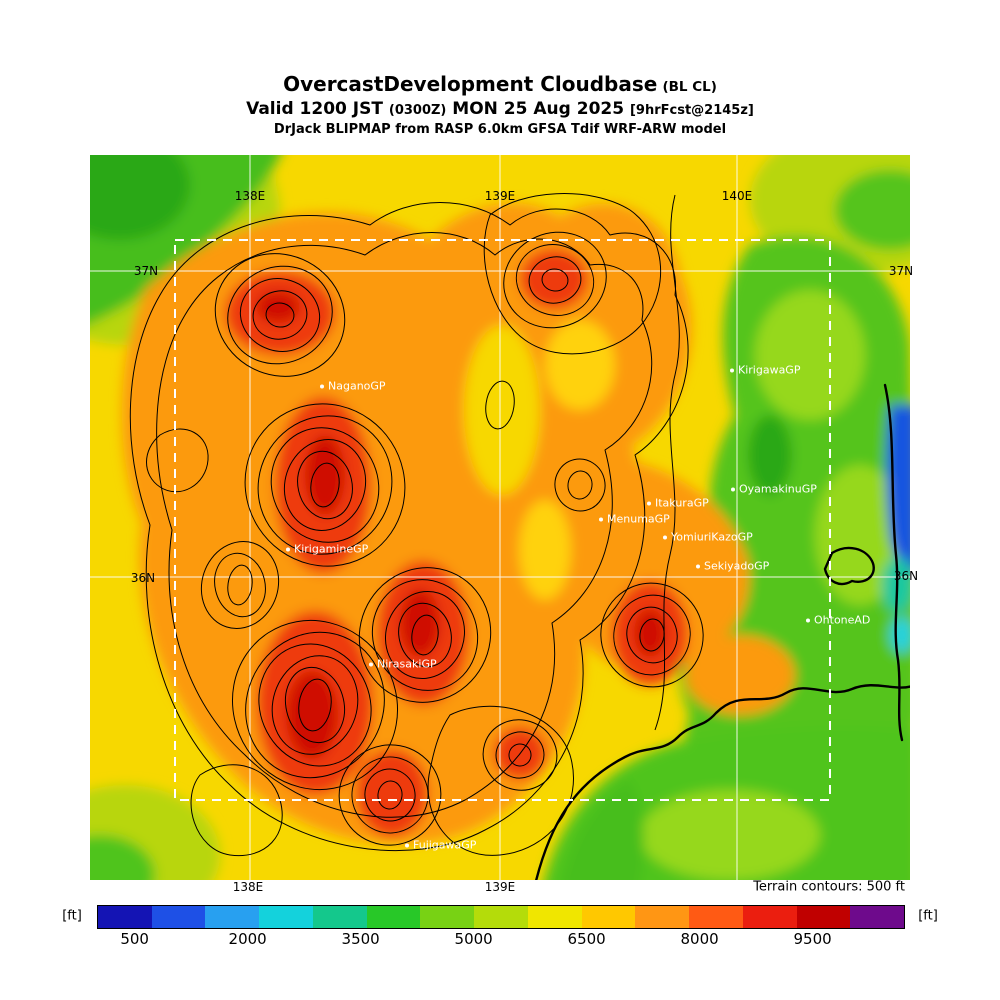 This screenshot has width=1000, height=1000. What do you see at coordinates (314, 109) in the screenshot?
I see `valid-time: Valid 1200 JST` at bounding box center [314, 109].